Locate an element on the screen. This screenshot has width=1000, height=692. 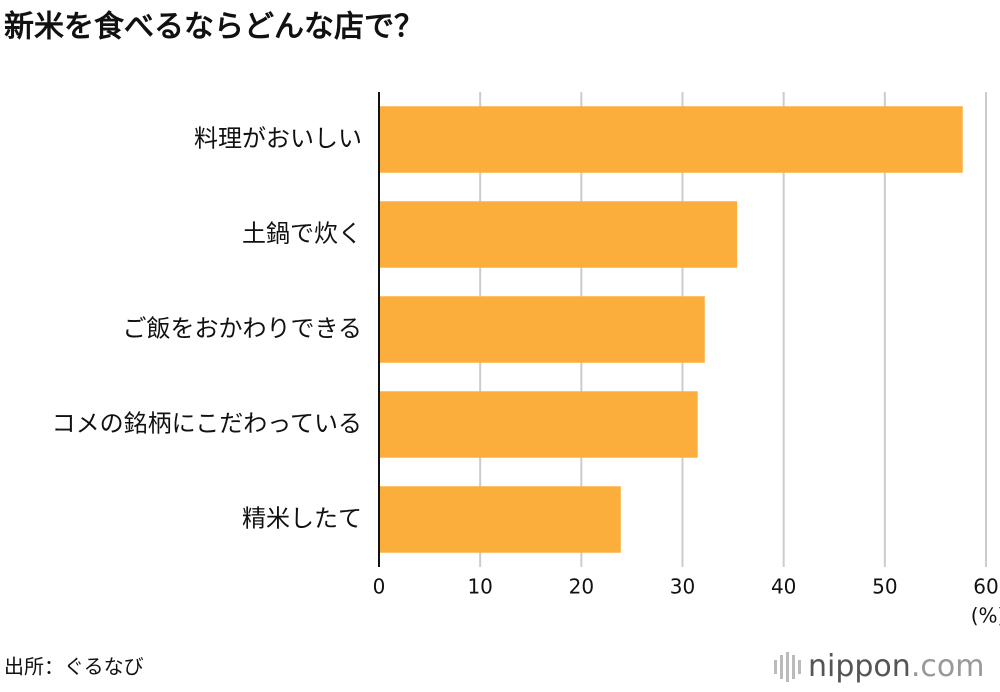
y-tick-label: コメの銘柄にこだわっている is located at coordinates (207, 424).